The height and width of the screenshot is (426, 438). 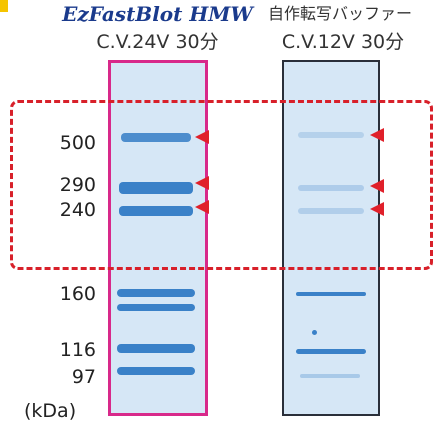 I want to click on left-column-condition: C.V.24V 30分, so click(x=157, y=42).